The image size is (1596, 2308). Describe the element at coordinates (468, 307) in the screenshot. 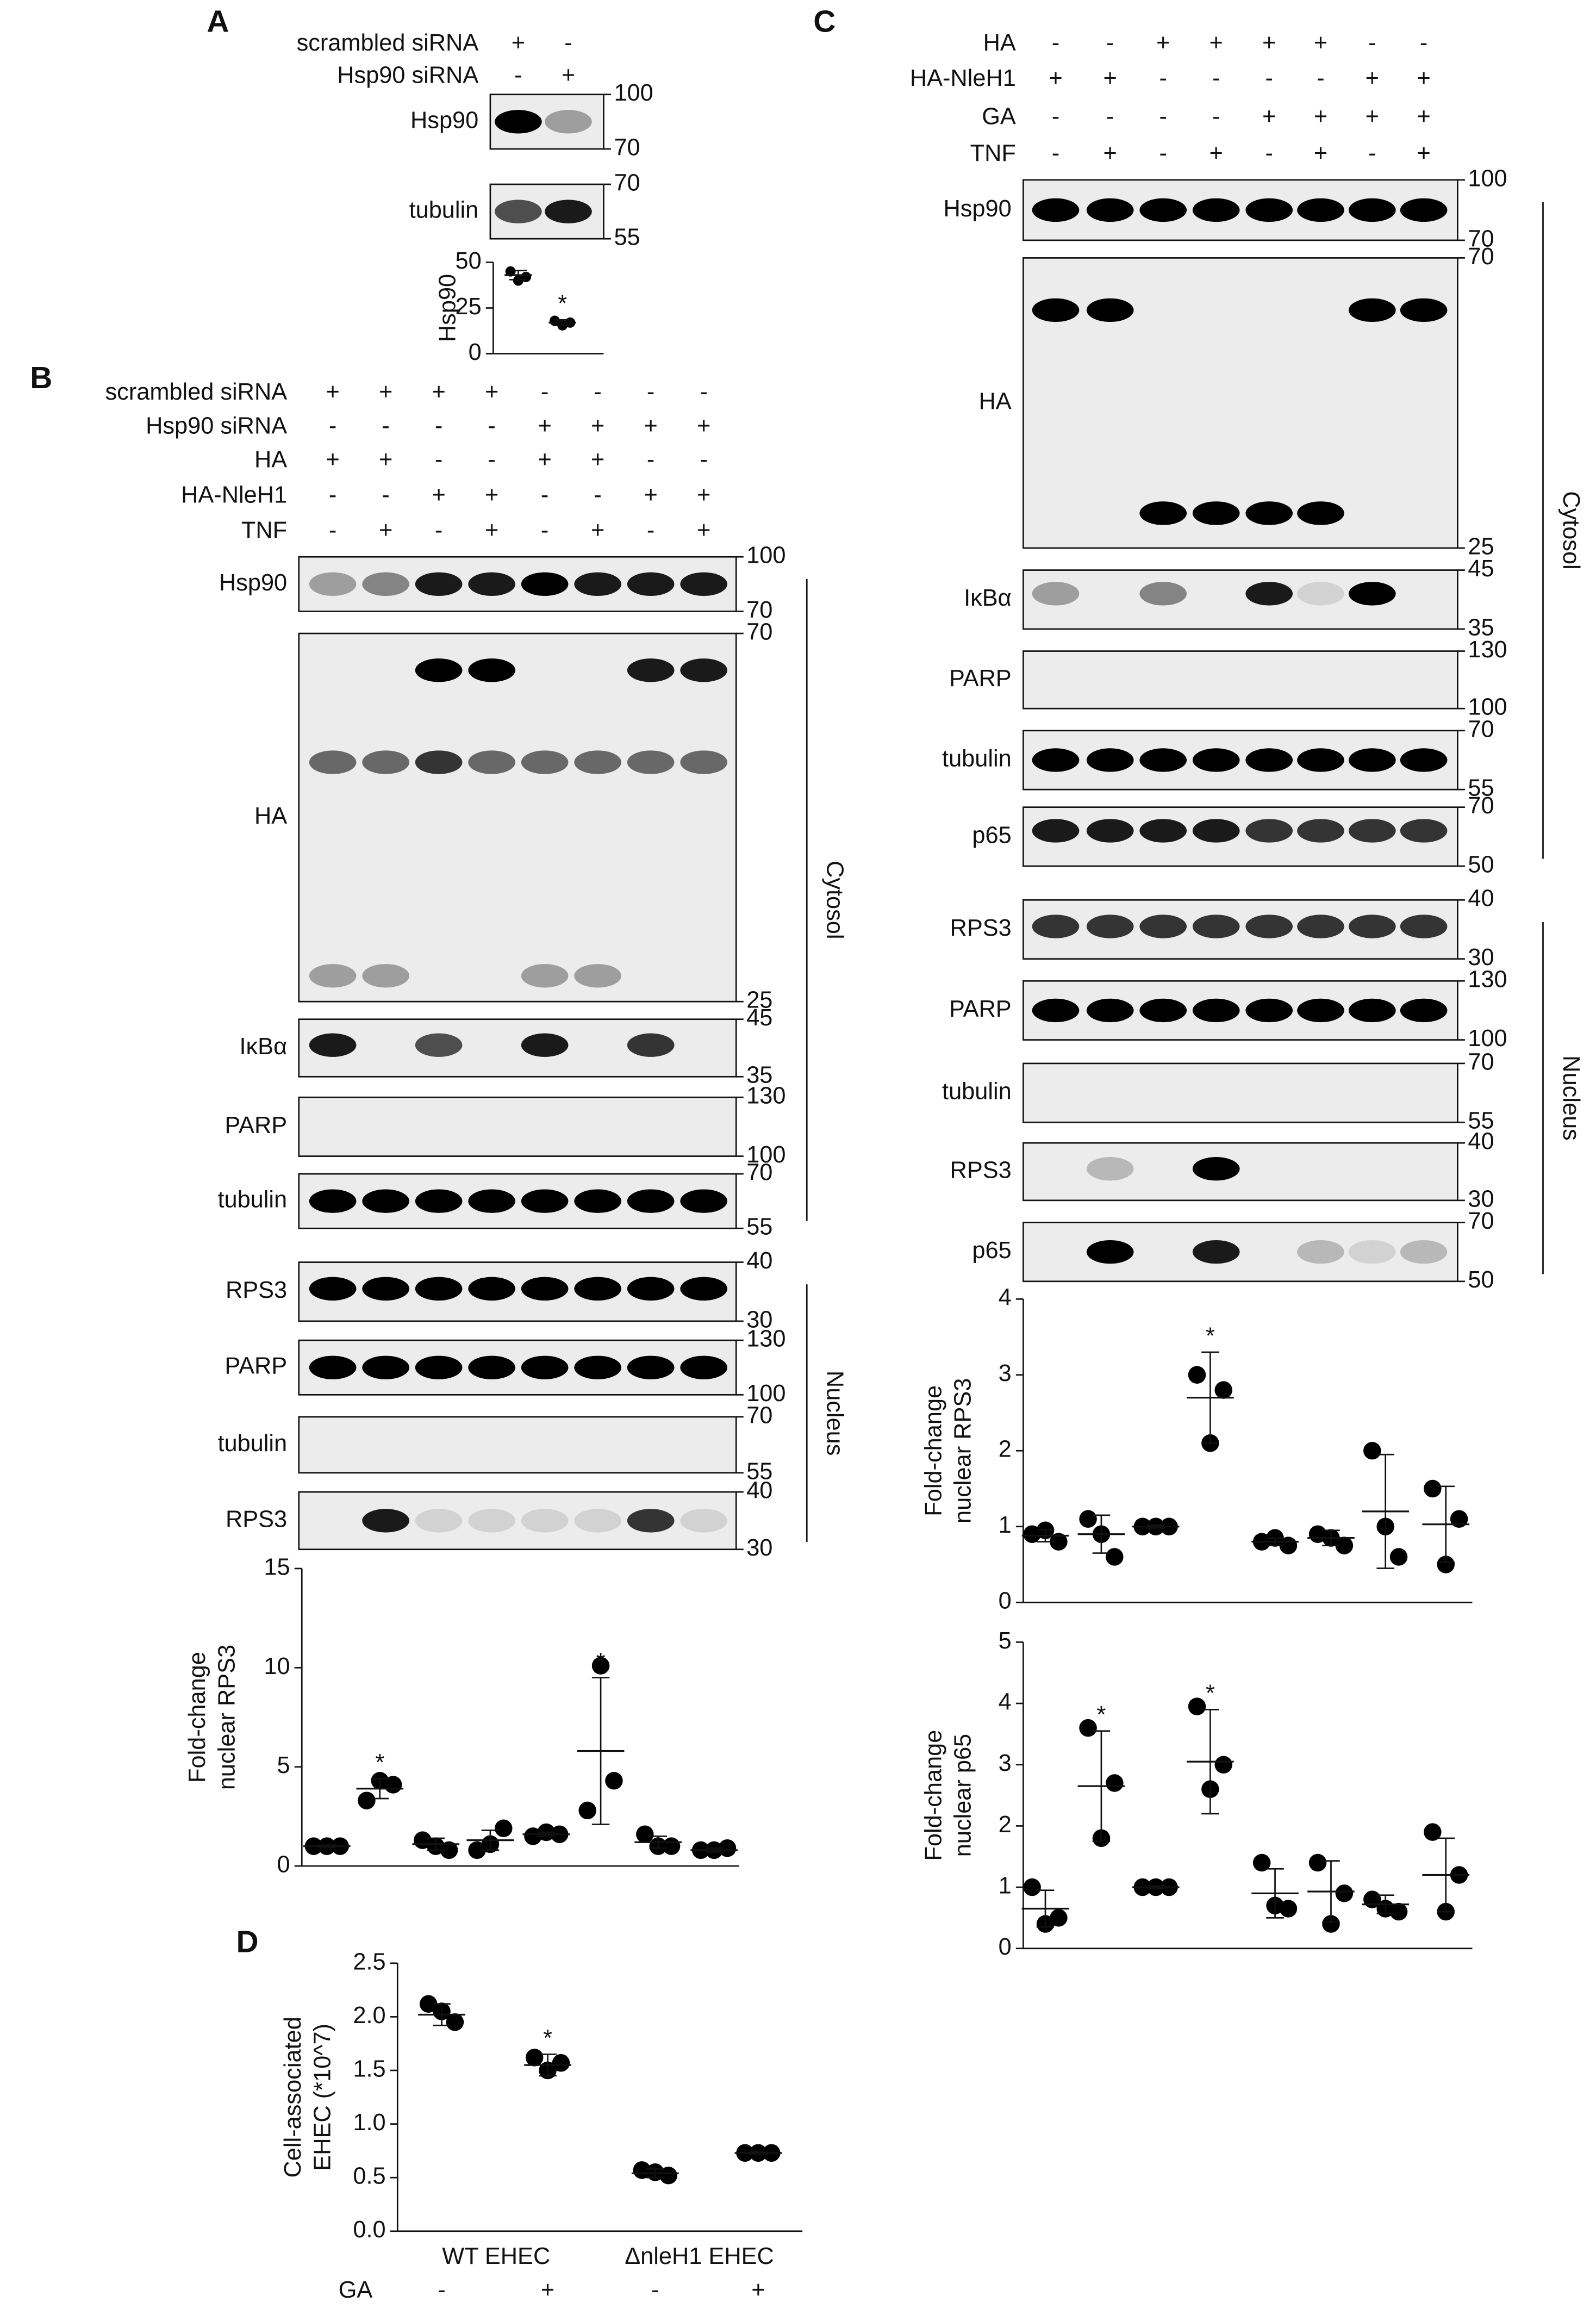

I see `y-tick-label: 25` at that location.